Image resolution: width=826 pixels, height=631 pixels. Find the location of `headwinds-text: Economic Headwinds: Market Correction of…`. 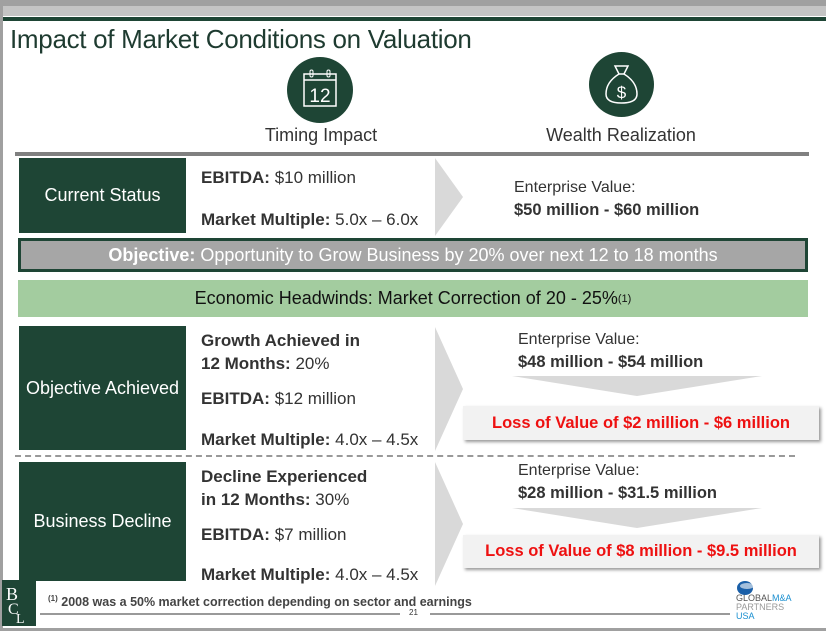

headwinds-text: Economic Headwinds: Market Correction of… is located at coordinates (406, 298).